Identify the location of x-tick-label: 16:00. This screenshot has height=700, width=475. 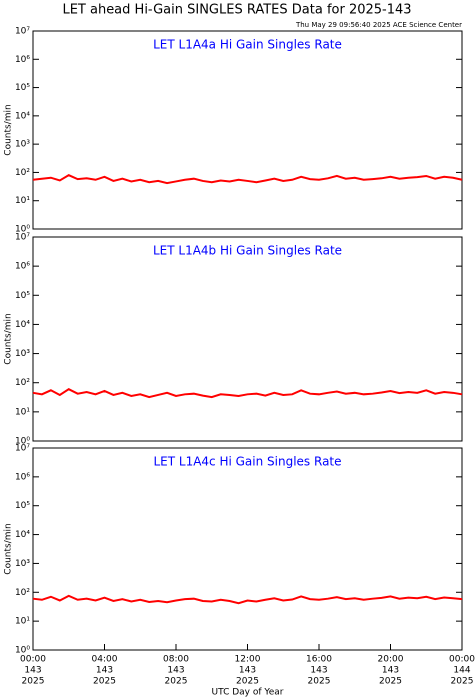
(319, 660).